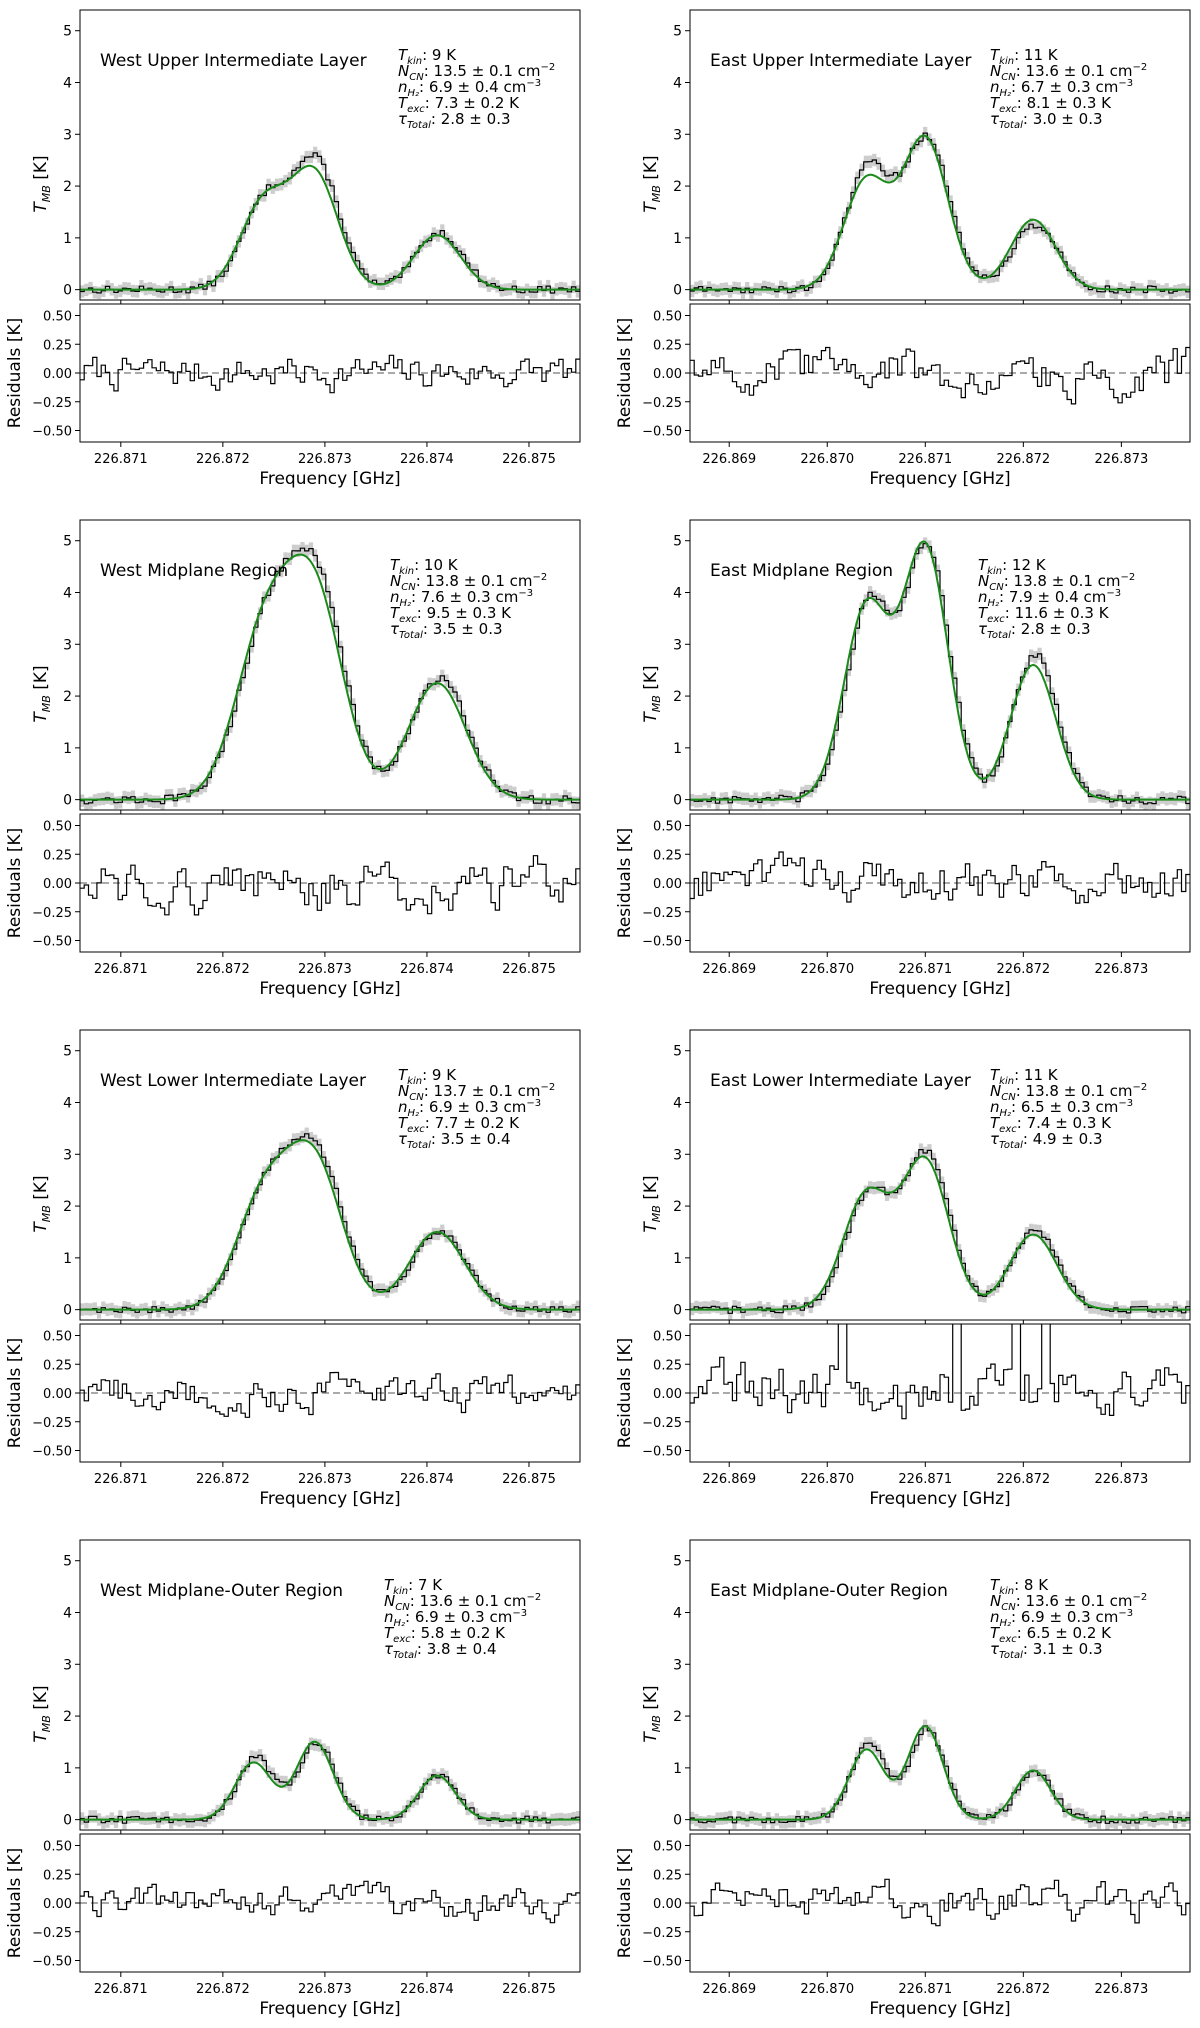 The height and width of the screenshot is (2028, 1200). Describe the element at coordinates (441, 565) in the screenshot. I see `param-value: 10 K` at that location.